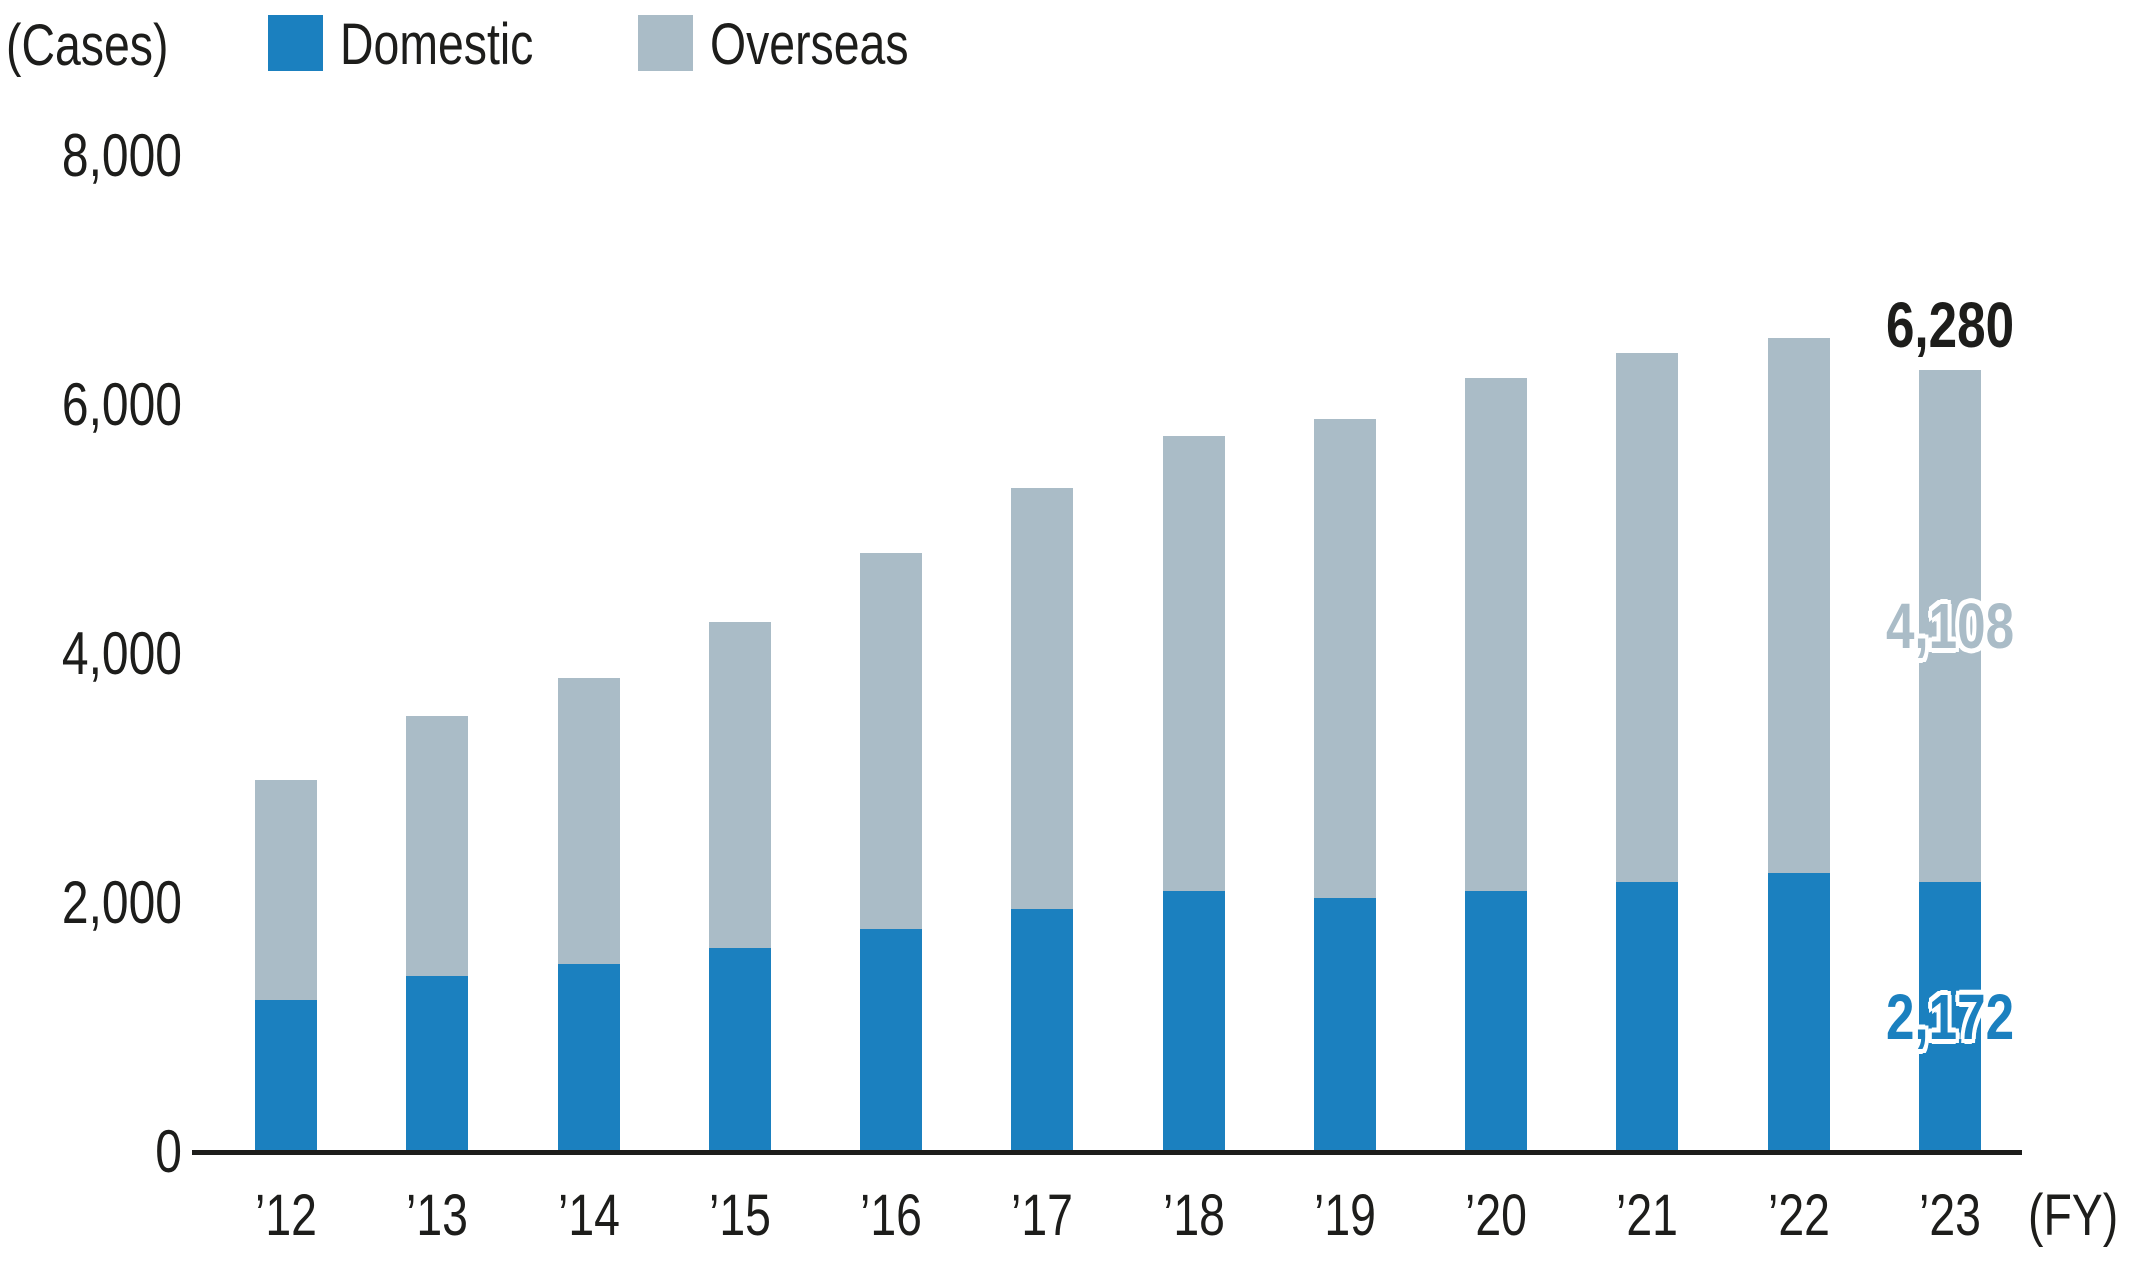 The width and height of the screenshot is (2142, 1272). Describe the element at coordinates (1496, 1215) in the screenshot. I see `x-tick-label: ’20` at that location.